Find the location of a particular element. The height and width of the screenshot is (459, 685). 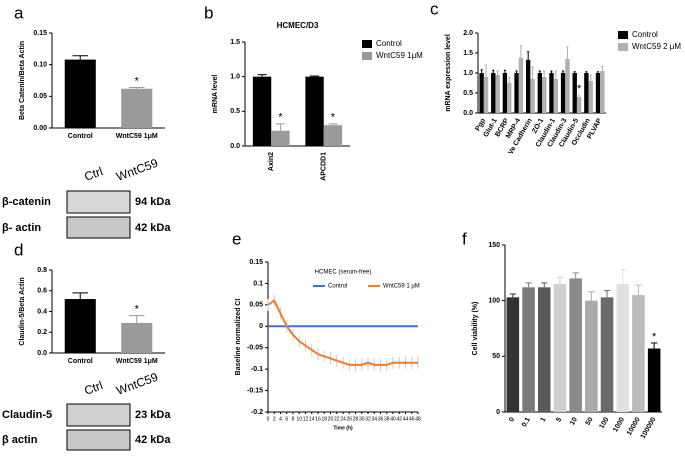

panel-label: f is located at coordinates (464, 238).